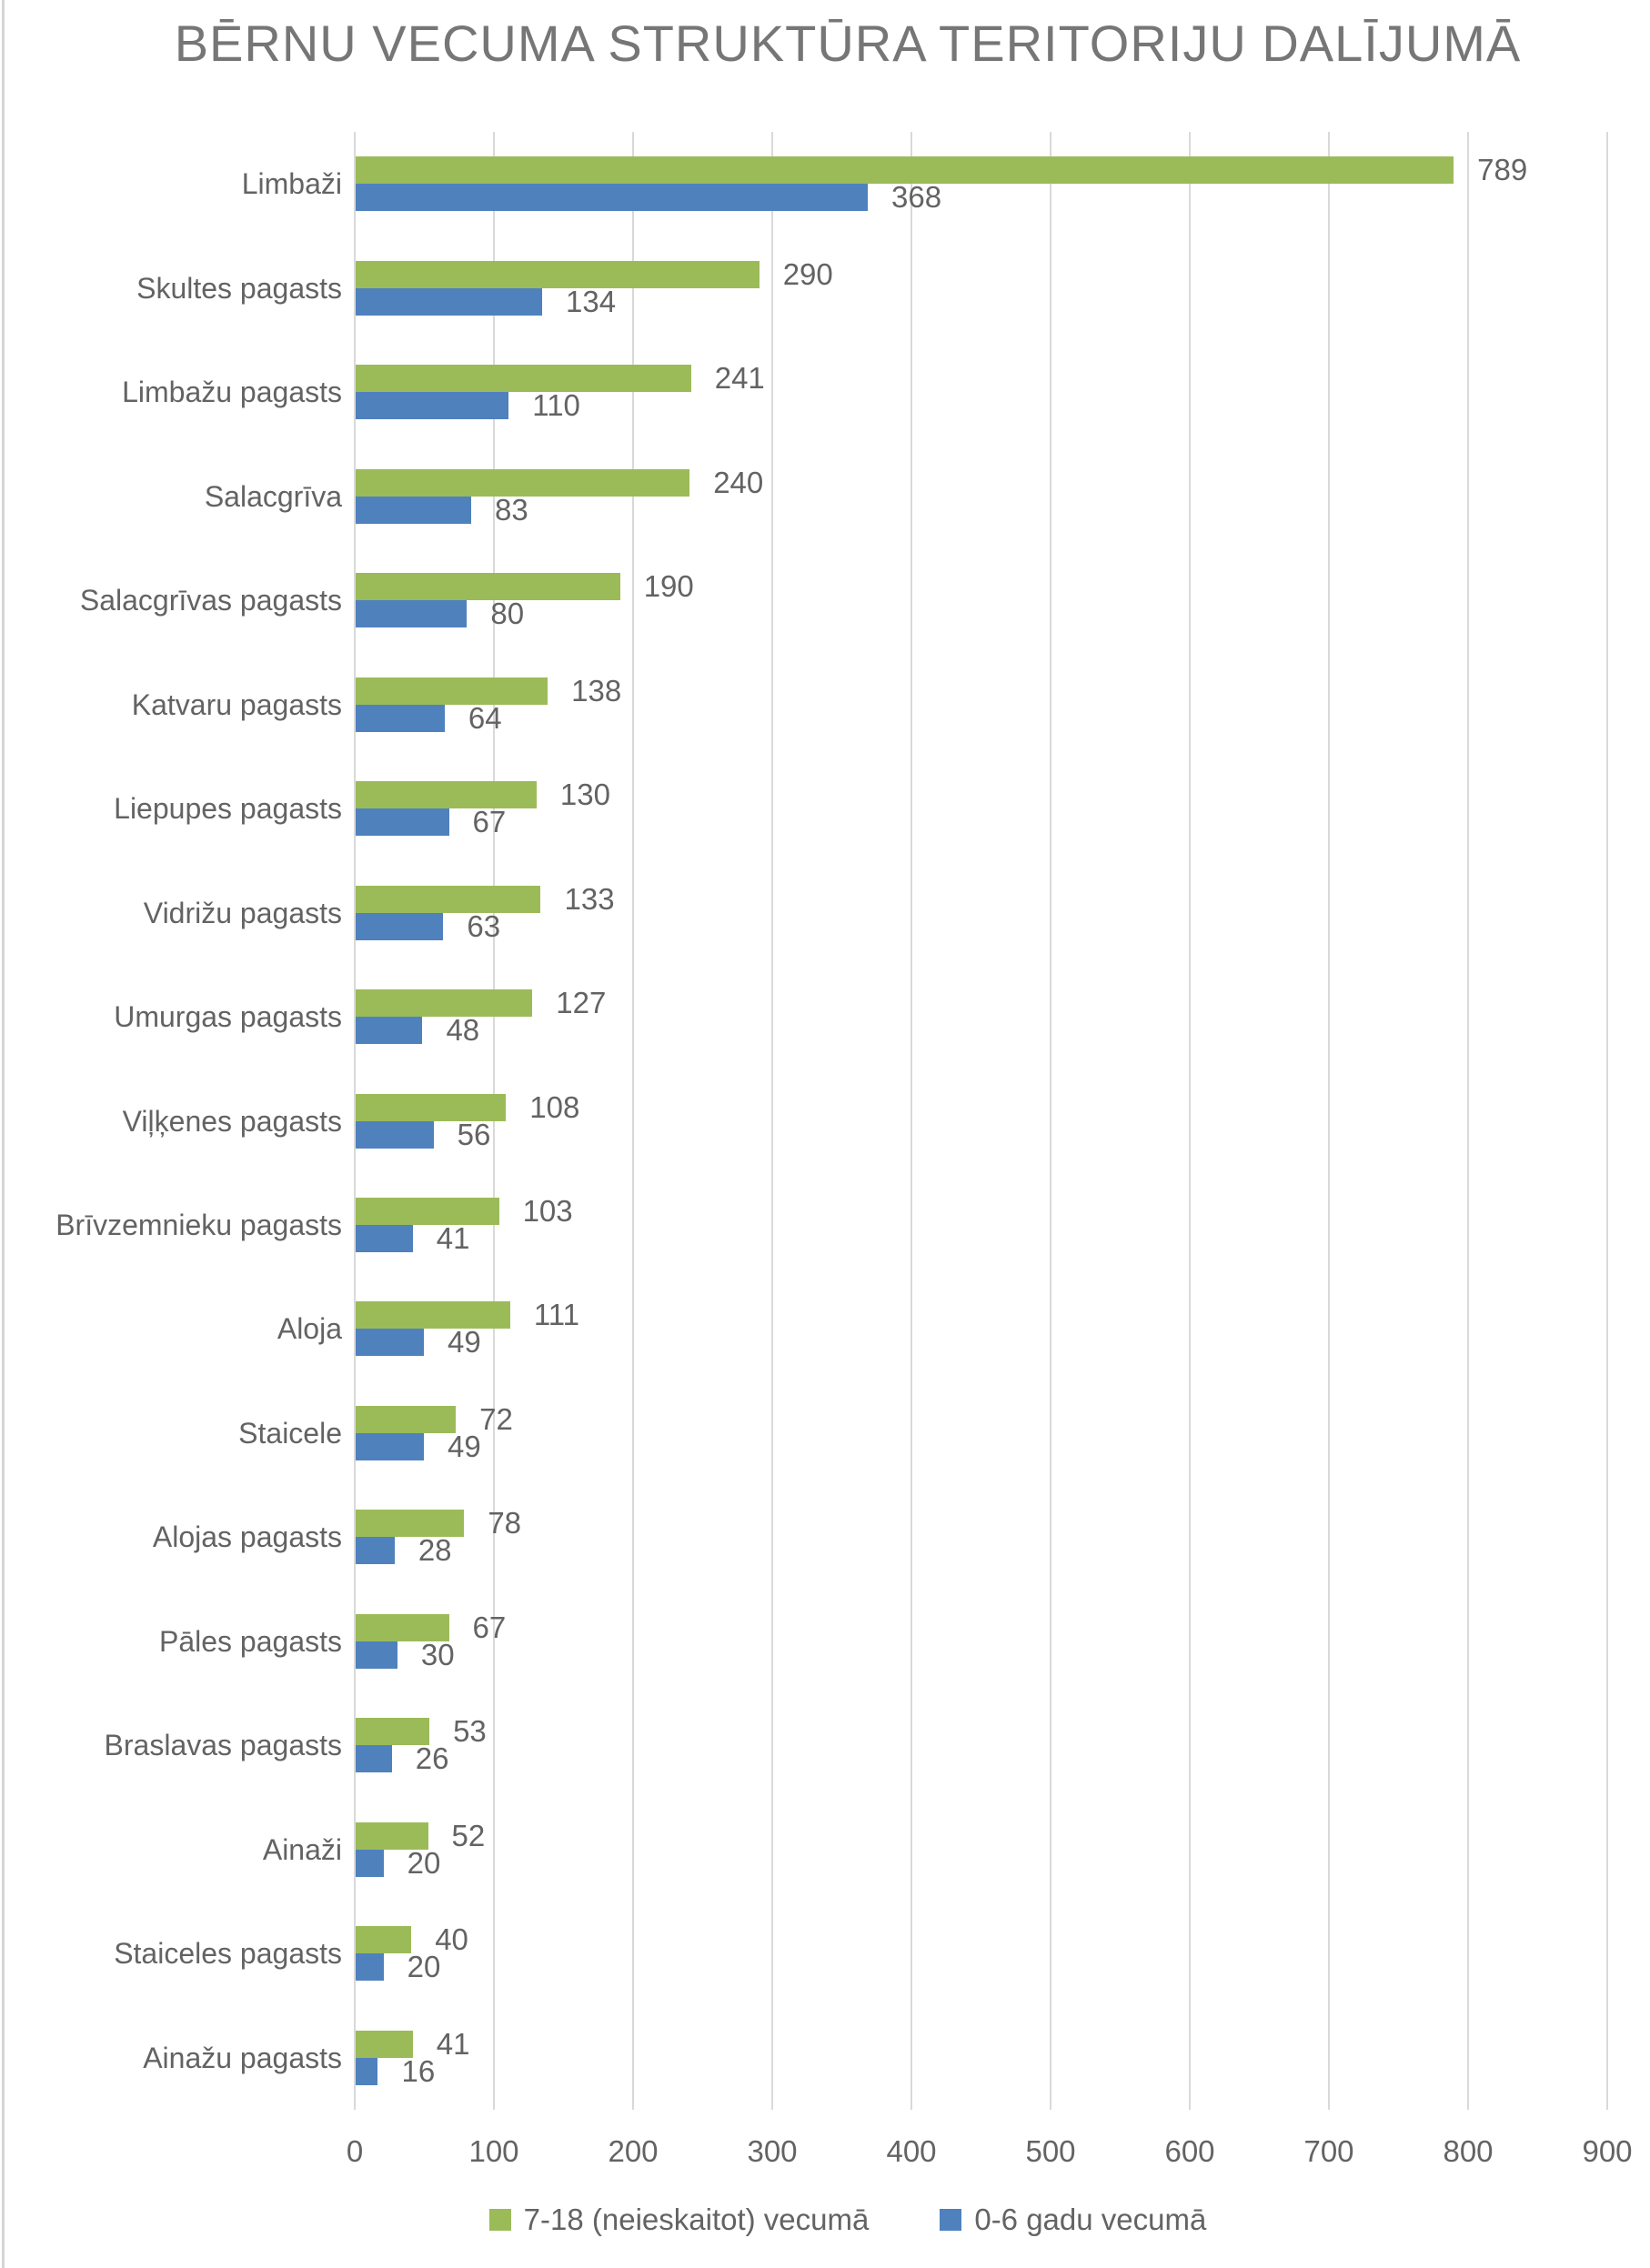 The width and height of the screenshot is (1650, 2268). Describe the element at coordinates (302, 1849) in the screenshot. I see `category-label: Ainaži` at that location.